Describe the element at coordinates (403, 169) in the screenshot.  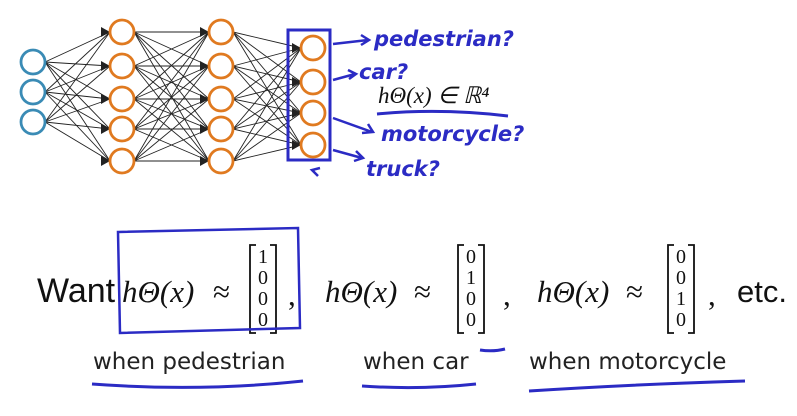
I see `output-label-truck: truck?` at that location.